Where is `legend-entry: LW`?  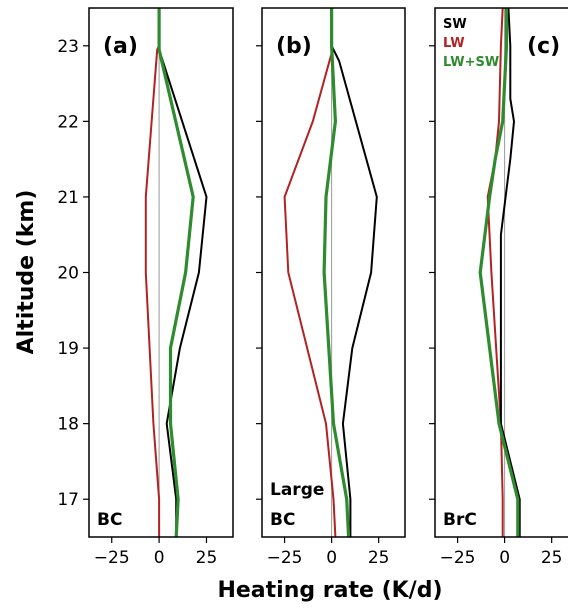 legend-entry: LW is located at coordinates (454, 43).